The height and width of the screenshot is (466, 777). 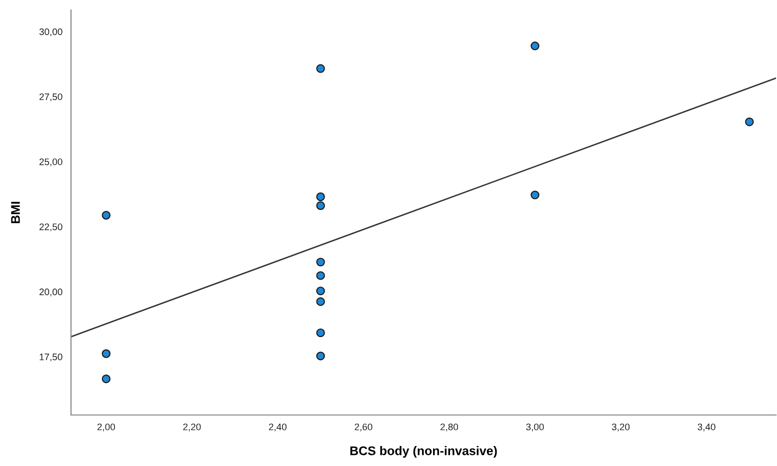 What do you see at coordinates (106, 428) in the screenshot?
I see `x-tick-label: 2,00` at bounding box center [106, 428].